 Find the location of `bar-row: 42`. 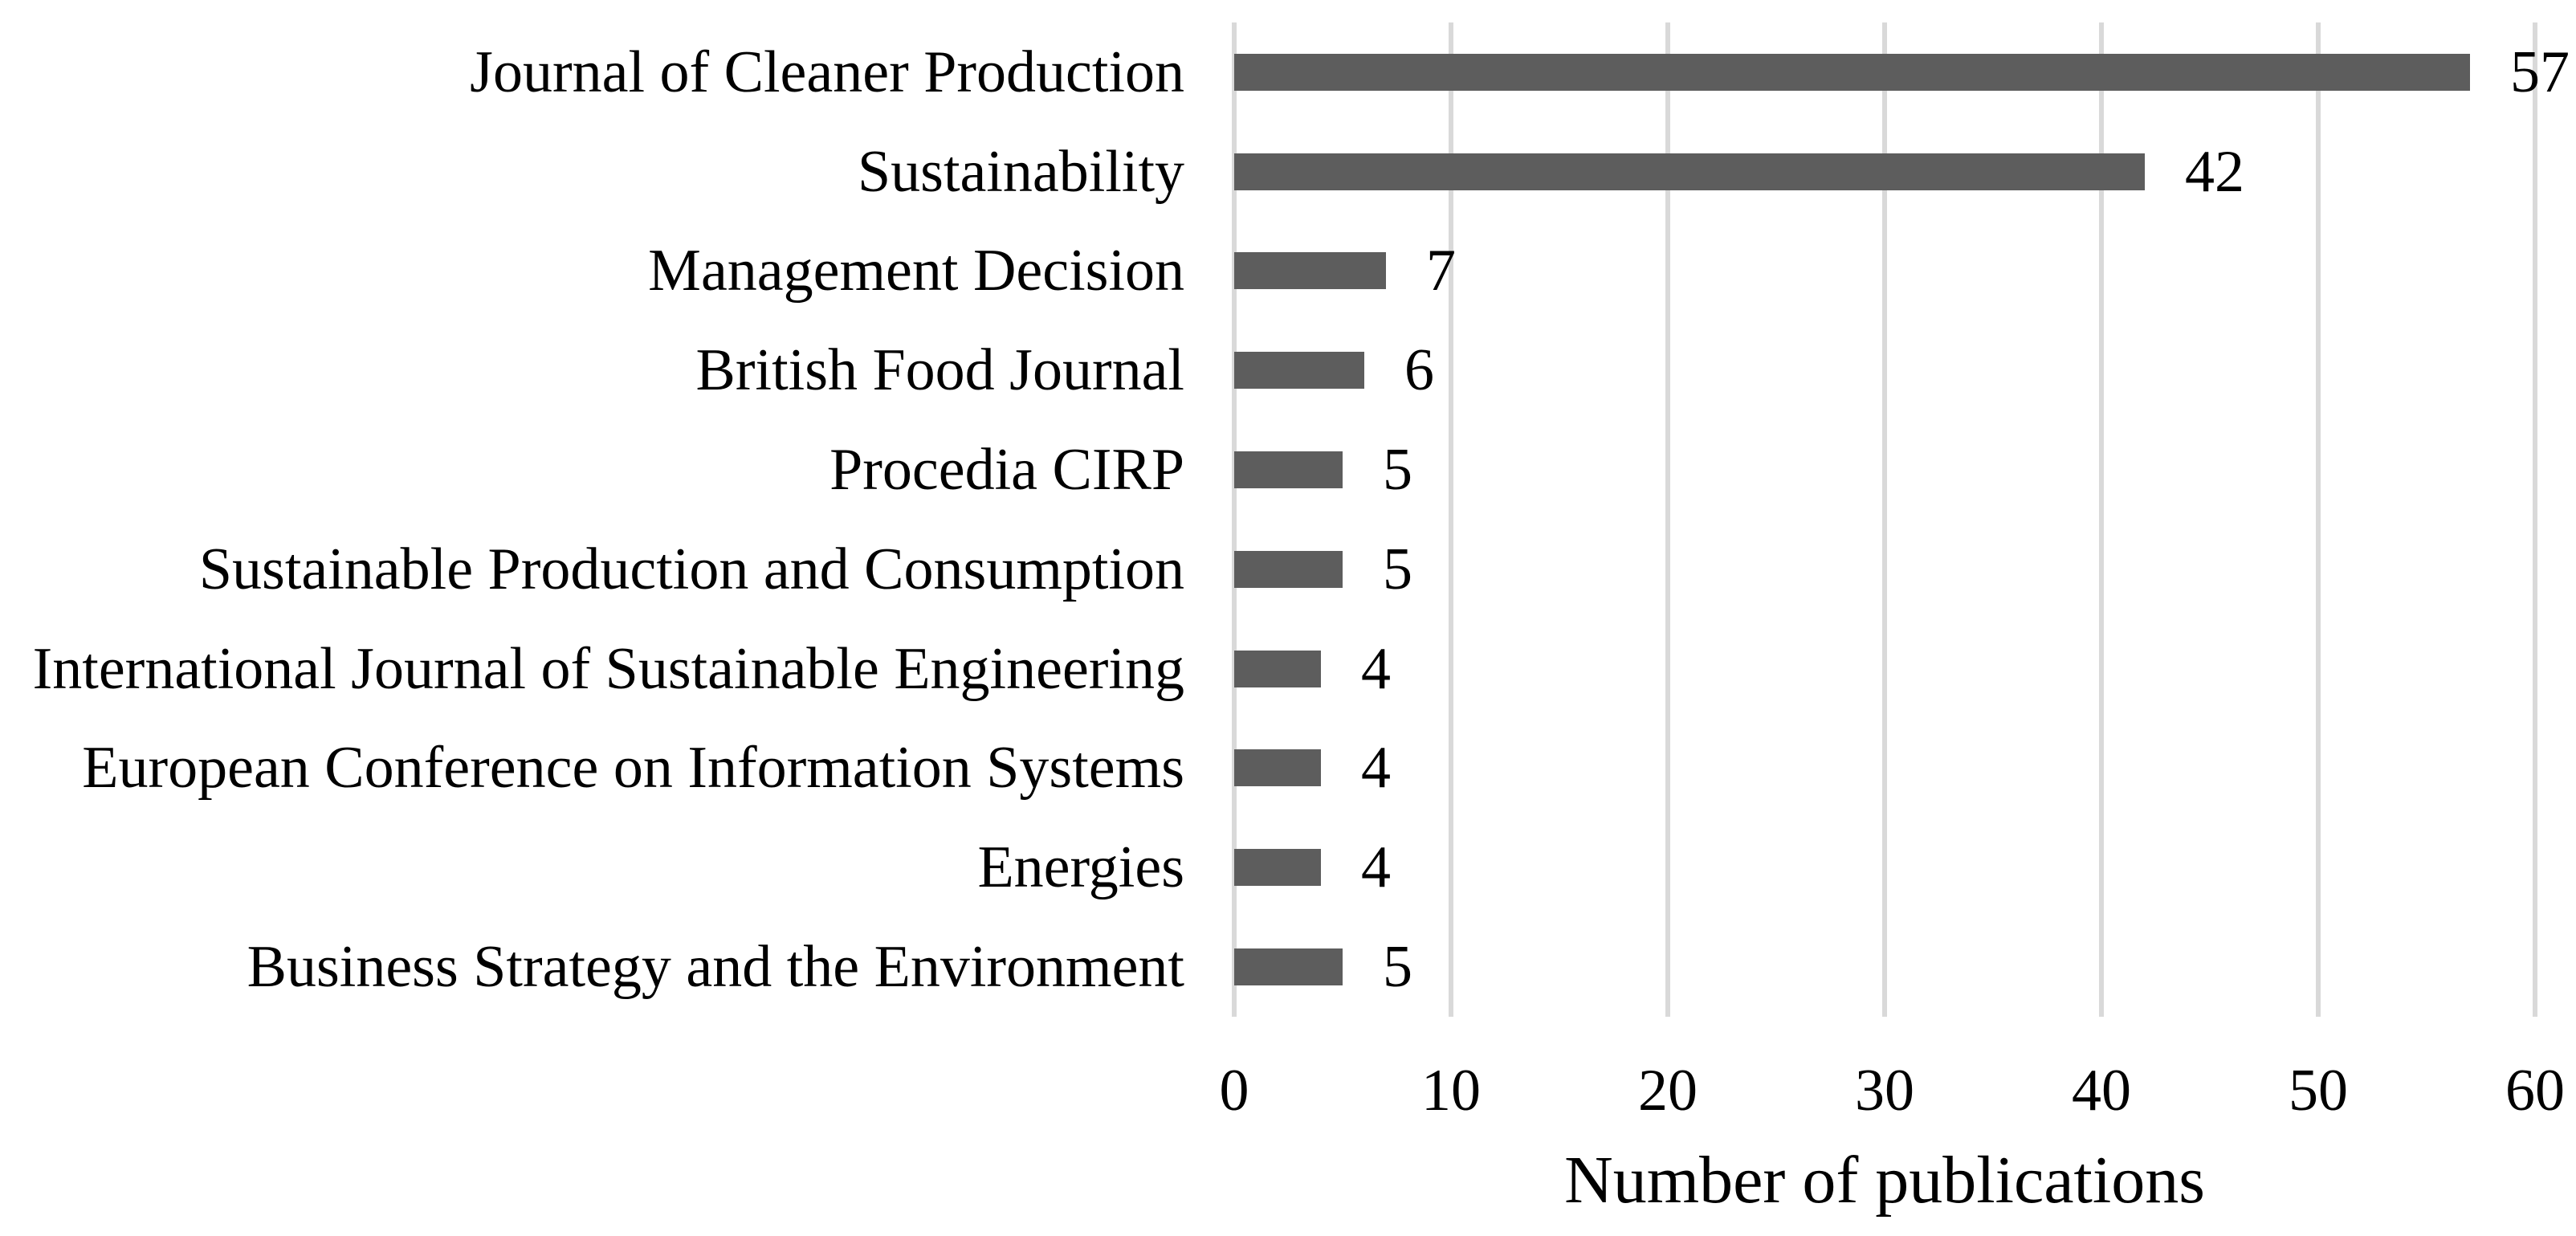

bar-row: 42 is located at coordinates (1884, 172).